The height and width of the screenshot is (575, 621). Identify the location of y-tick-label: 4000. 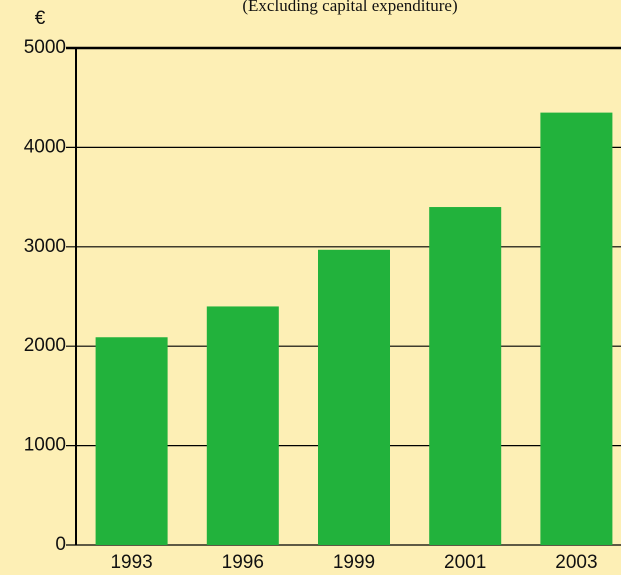
(45, 146).